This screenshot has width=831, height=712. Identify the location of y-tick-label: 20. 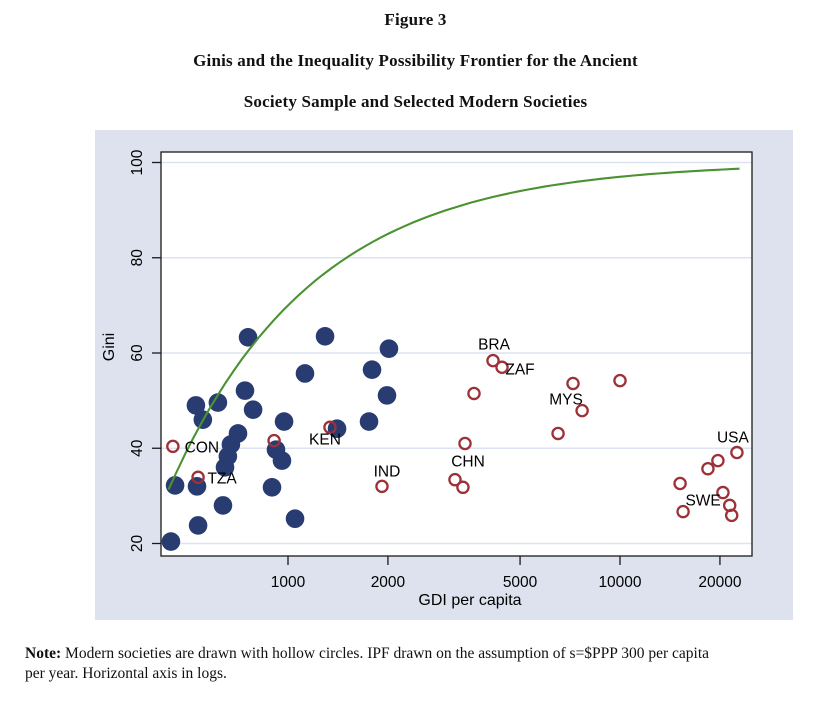
(137, 544).